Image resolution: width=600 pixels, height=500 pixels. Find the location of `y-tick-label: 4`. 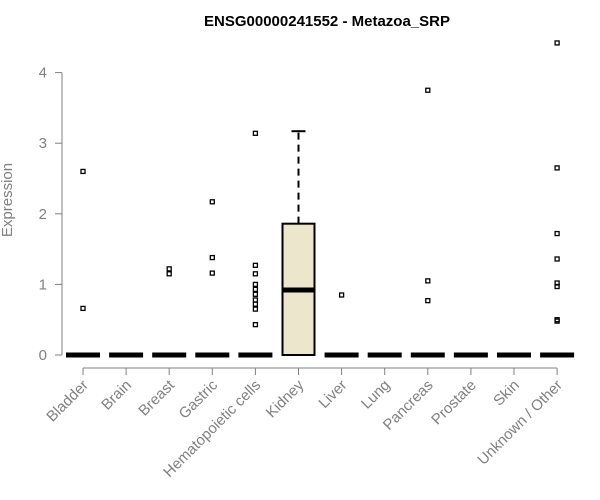

y-tick-label: 4 is located at coordinates (43, 73).